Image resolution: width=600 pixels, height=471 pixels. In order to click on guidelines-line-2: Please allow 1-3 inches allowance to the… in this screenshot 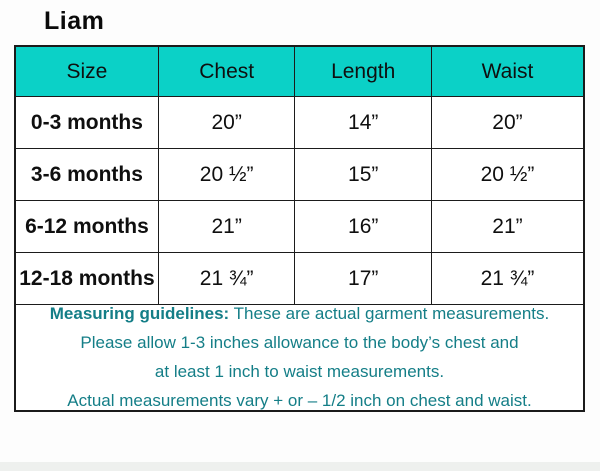, I will do `click(299, 342)`.